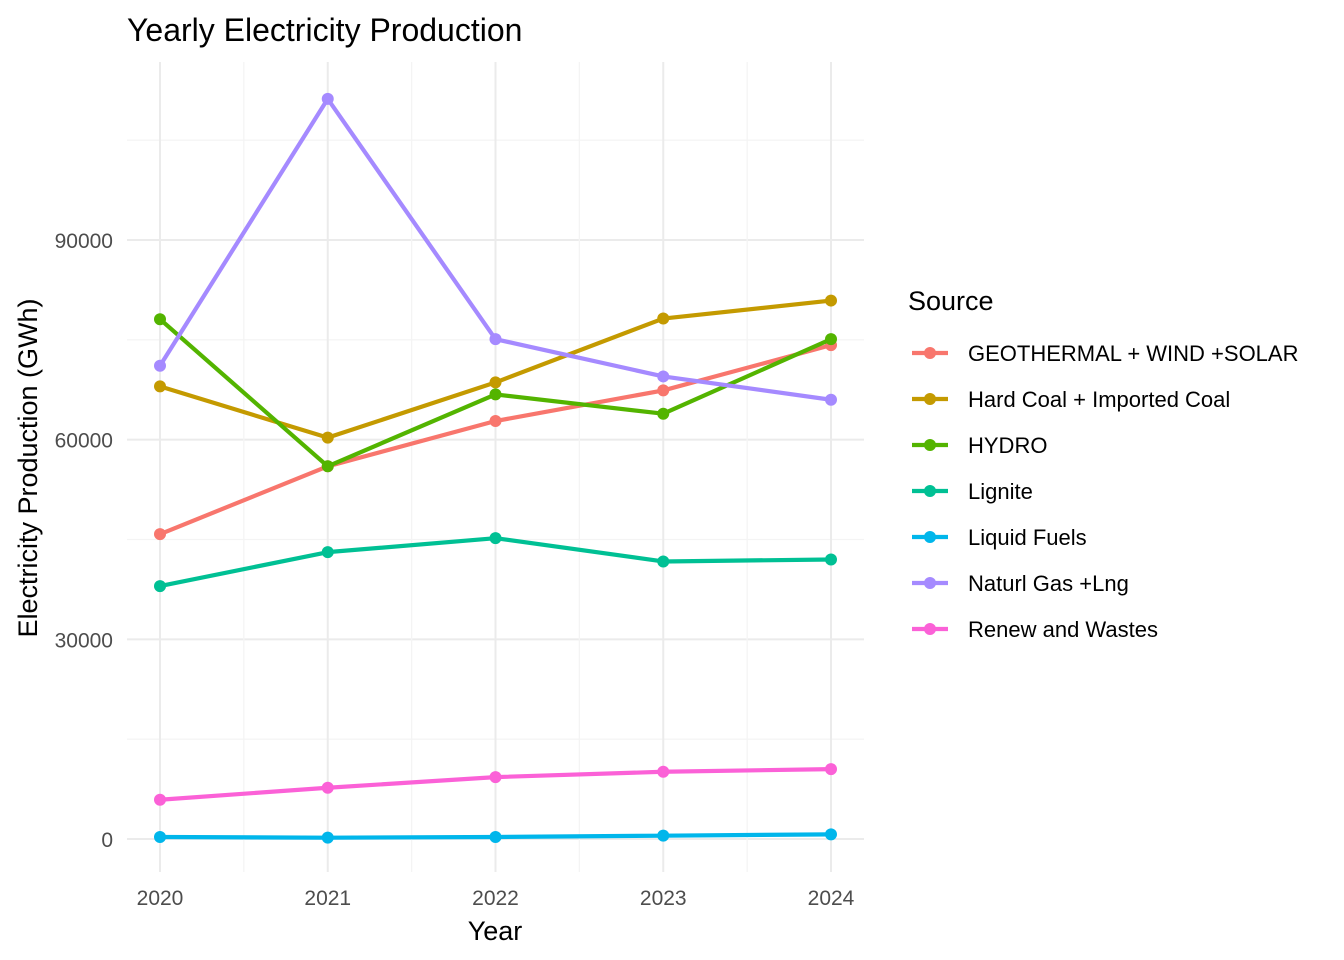 The width and height of the screenshot is (1344, 960). I want to click on legend-label: Liquid Fuels, so click(1027, 537).